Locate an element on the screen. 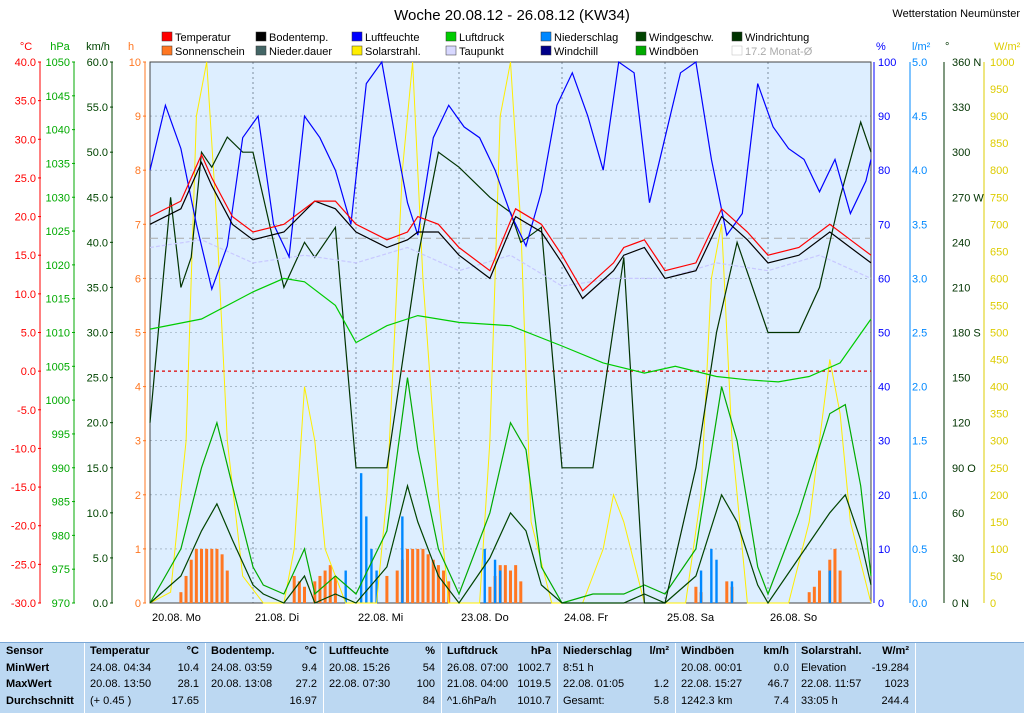 The height and width of the screenshot is (713, 1024). axis-tick-label: 1020 is located at coordinates (58, 266).